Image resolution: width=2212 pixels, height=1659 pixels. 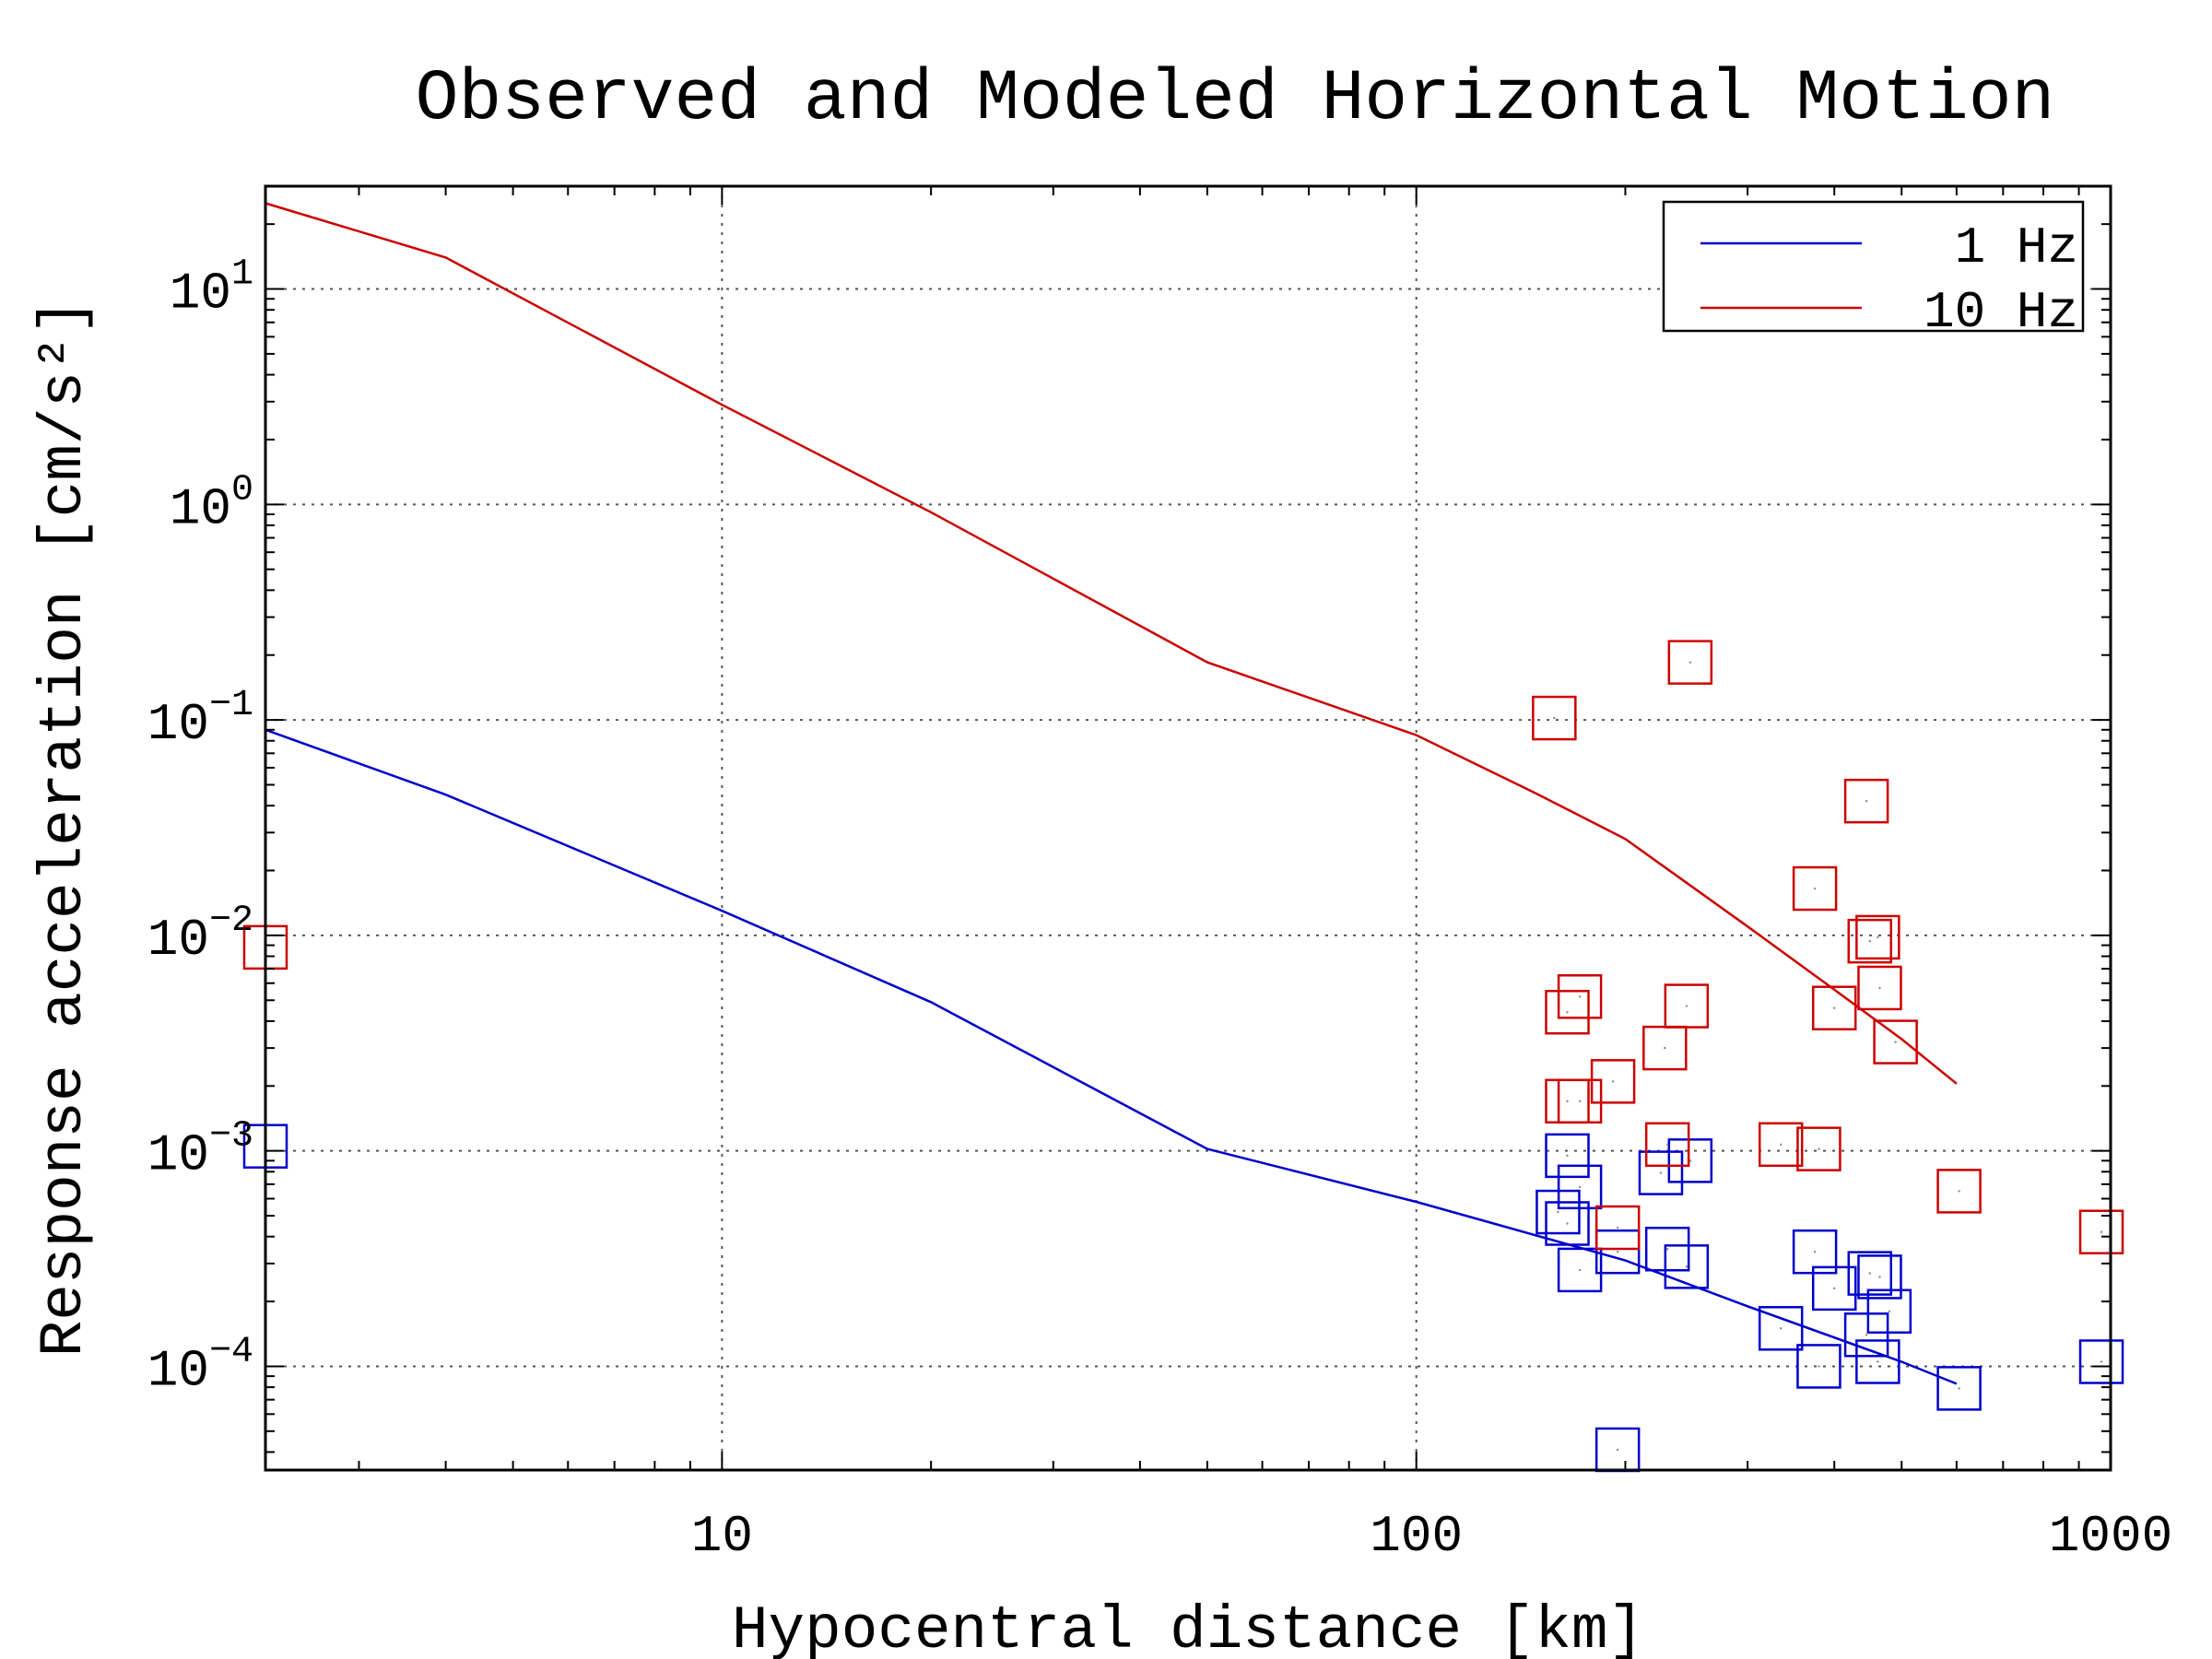 I want to click on legend-box, so click(x=1873, y=266).